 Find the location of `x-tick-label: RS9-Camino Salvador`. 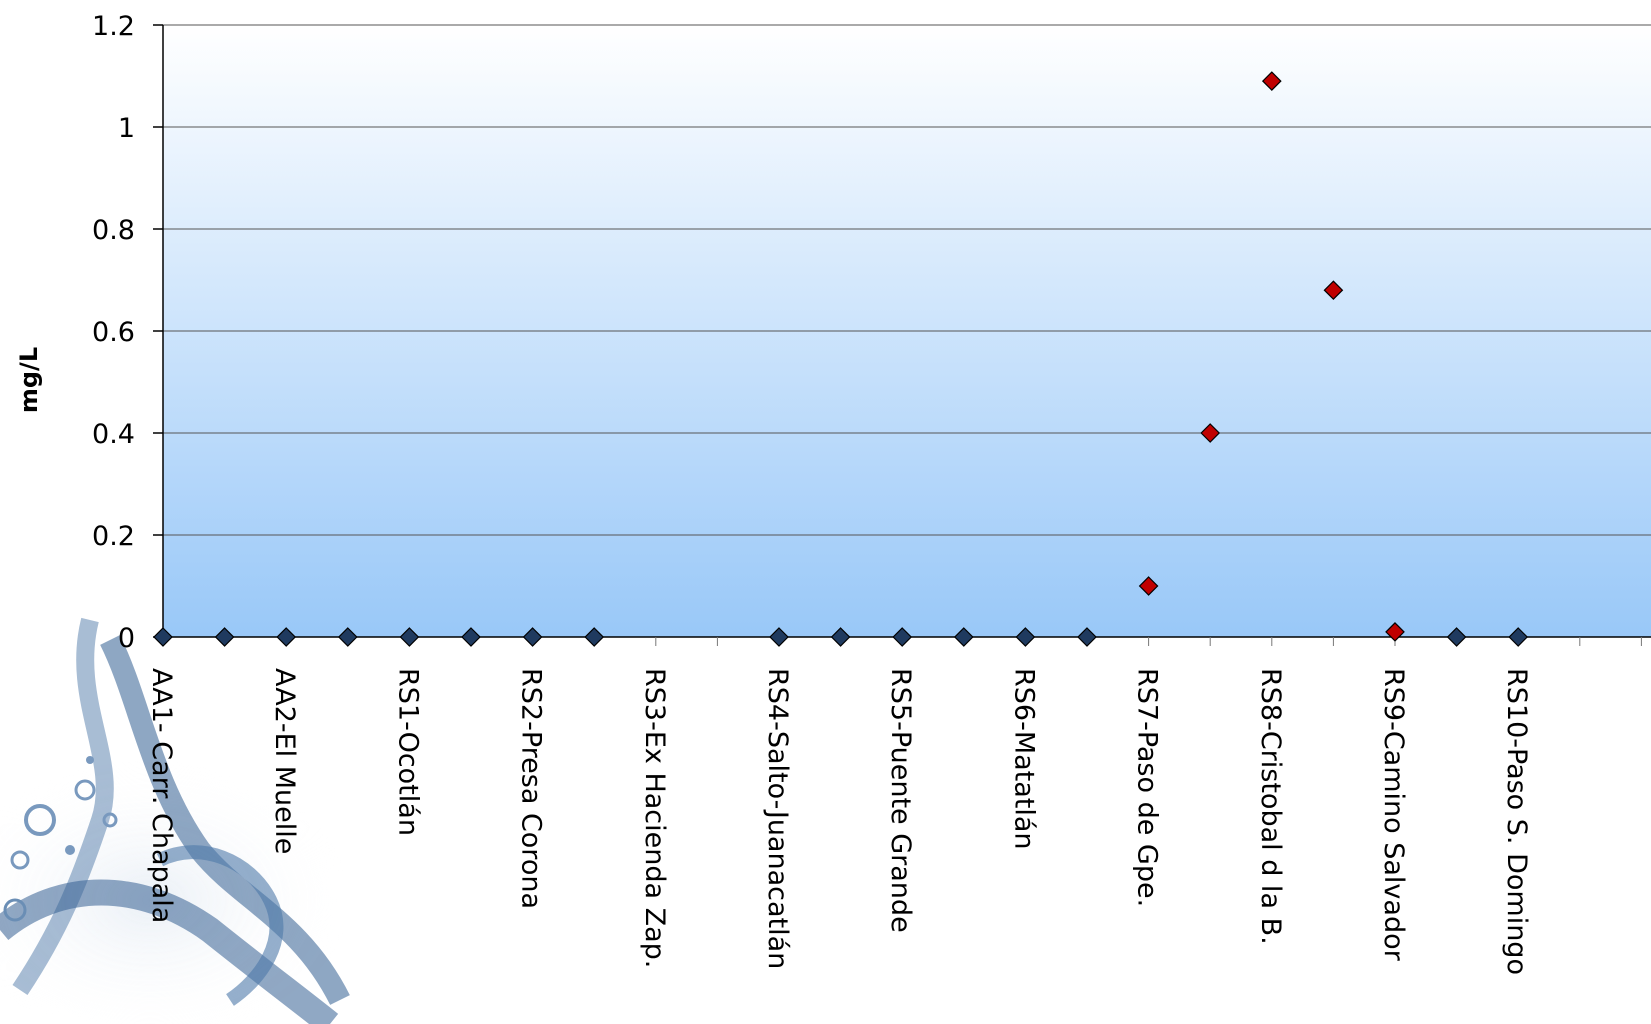

x-tick-label: RS9-Camino Salvador is located at coordinates (1393, 815).